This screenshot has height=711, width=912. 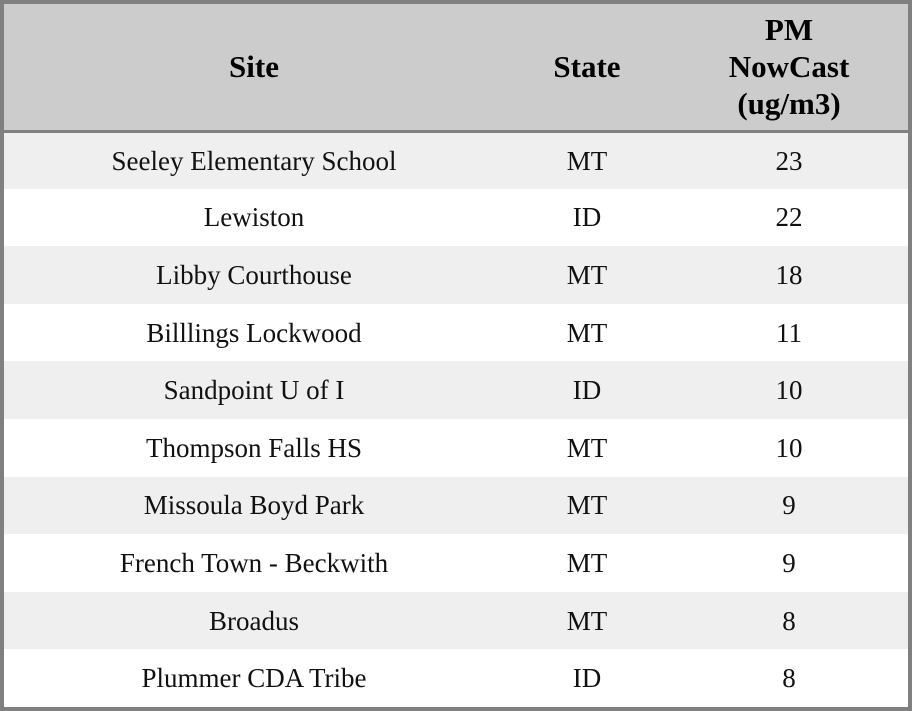 I want to click on table-row: Lewiston ID 22, so click(x=456, y=217).